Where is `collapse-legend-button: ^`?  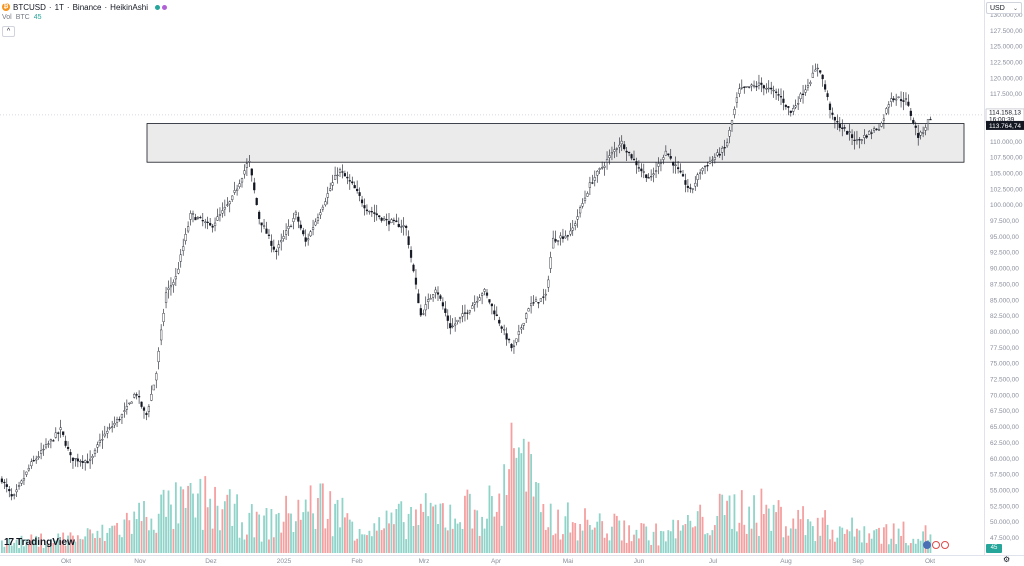
collapse-legend-button: ^ is located at coordinates (8, 31).